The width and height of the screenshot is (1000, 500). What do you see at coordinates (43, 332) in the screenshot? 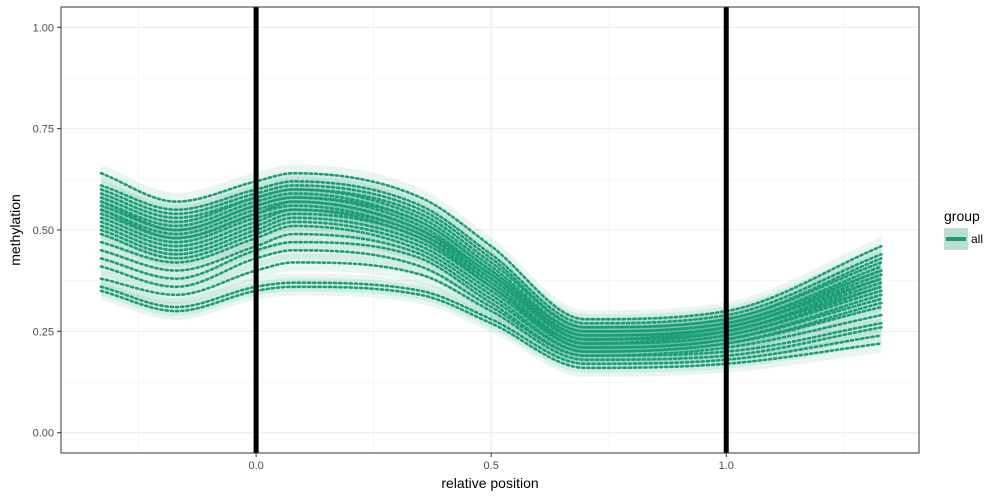
I see `y-tick-label: 0.25` at bounding box center [43, 332].